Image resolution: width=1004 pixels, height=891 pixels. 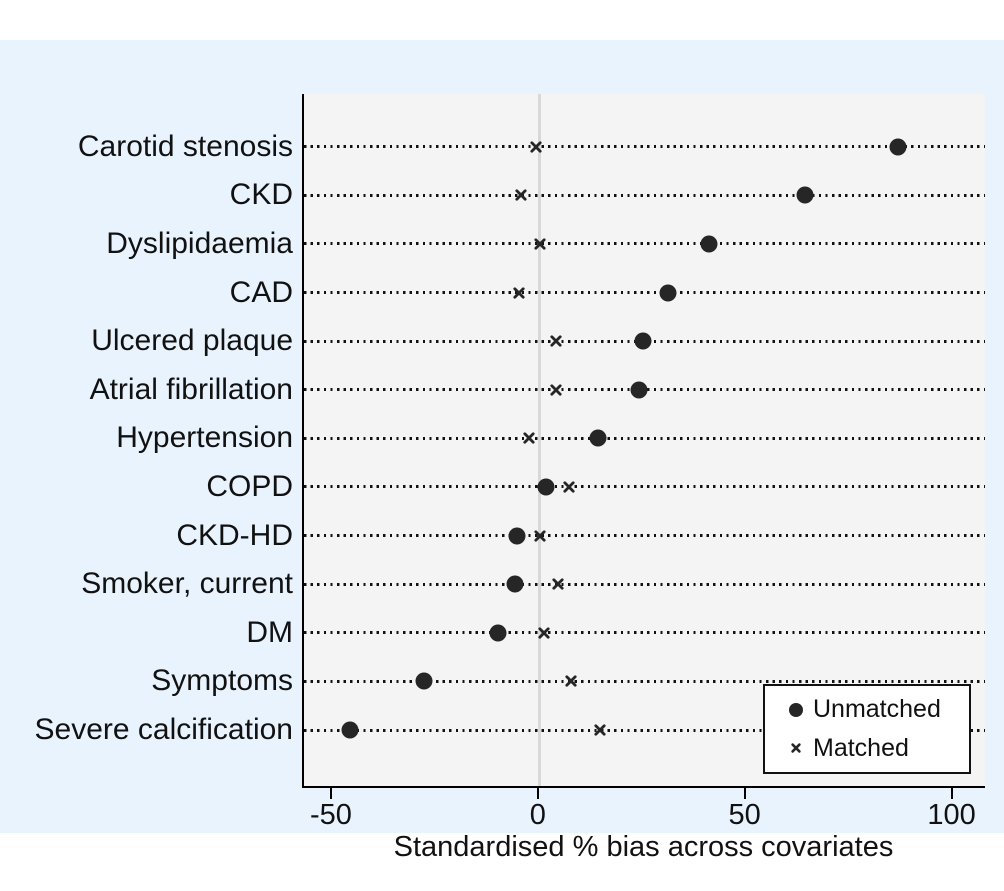 I want to click on legend-x-icon, so click(x=796, y=748).